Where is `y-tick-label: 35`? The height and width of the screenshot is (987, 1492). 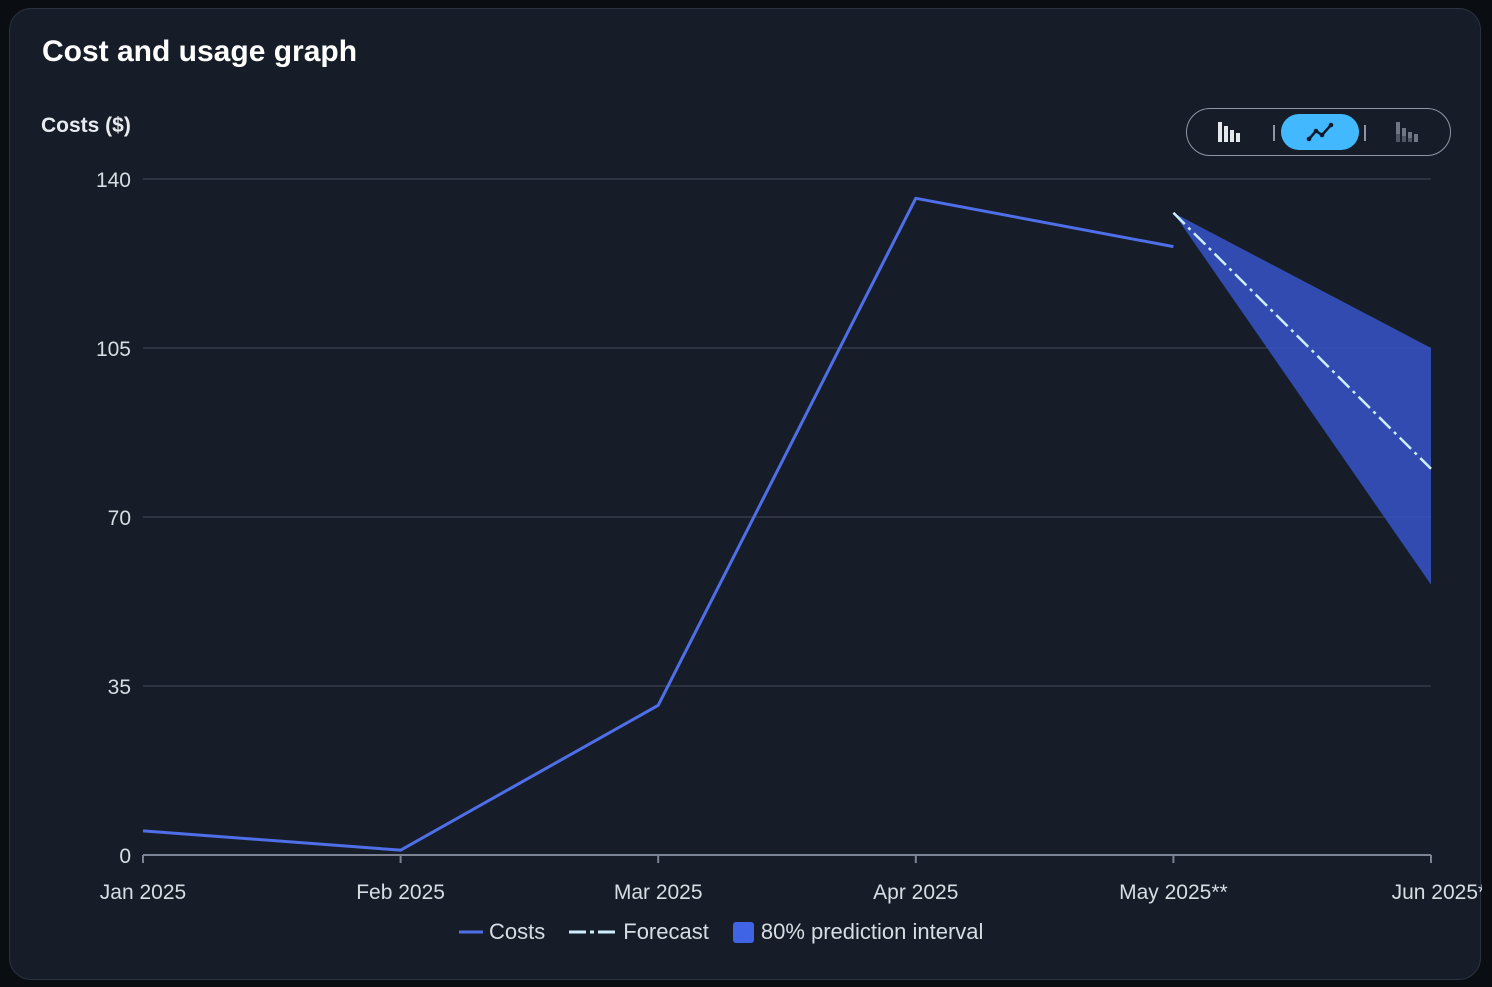
y-tick-label: 35 is located at coordinates (119, 687).